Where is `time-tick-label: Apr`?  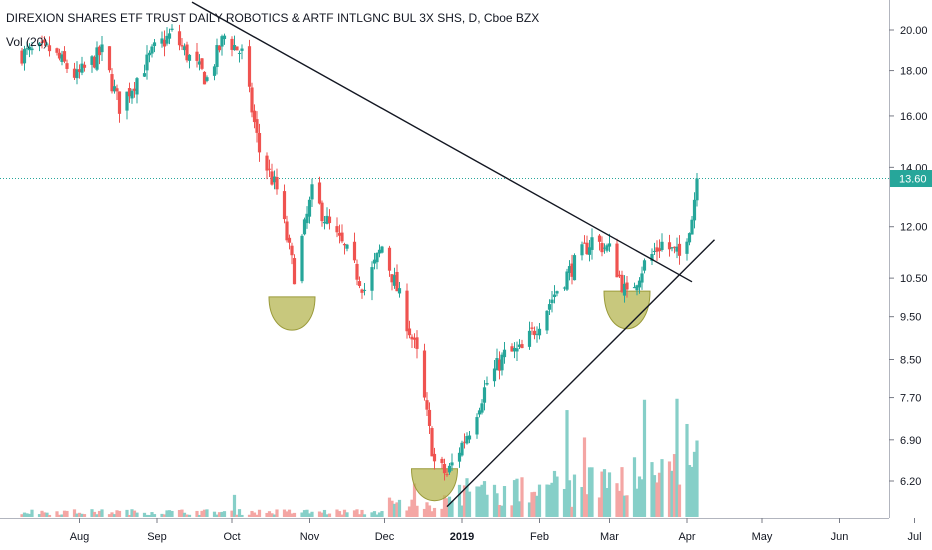 time-tick-label: Apr is located at coordinates (686, 537).